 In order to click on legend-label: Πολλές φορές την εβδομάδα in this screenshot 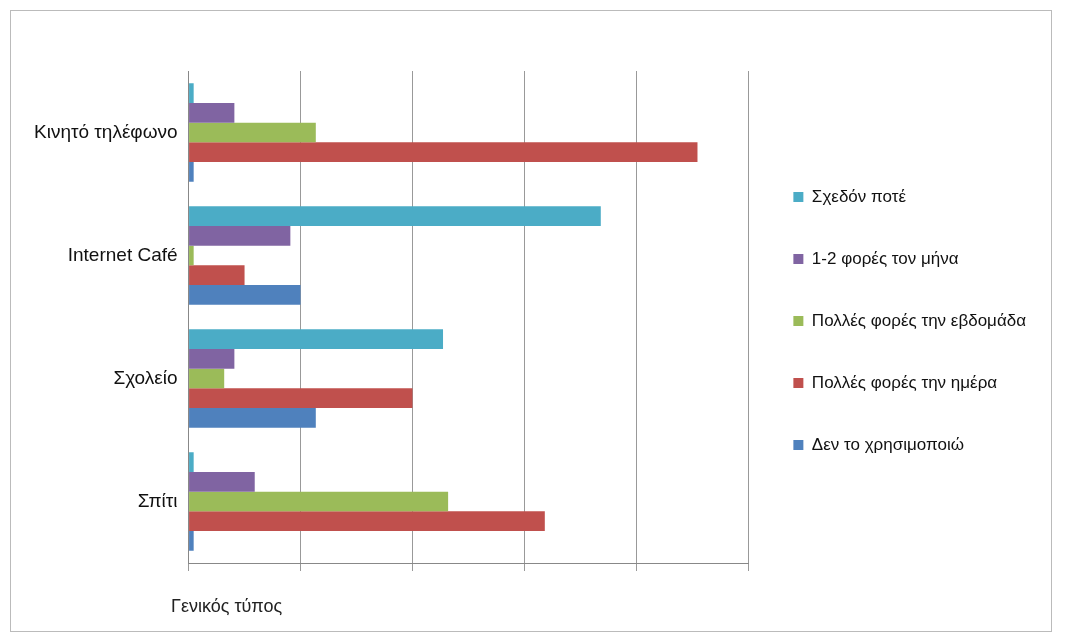, I will do `click(919, 320)`.